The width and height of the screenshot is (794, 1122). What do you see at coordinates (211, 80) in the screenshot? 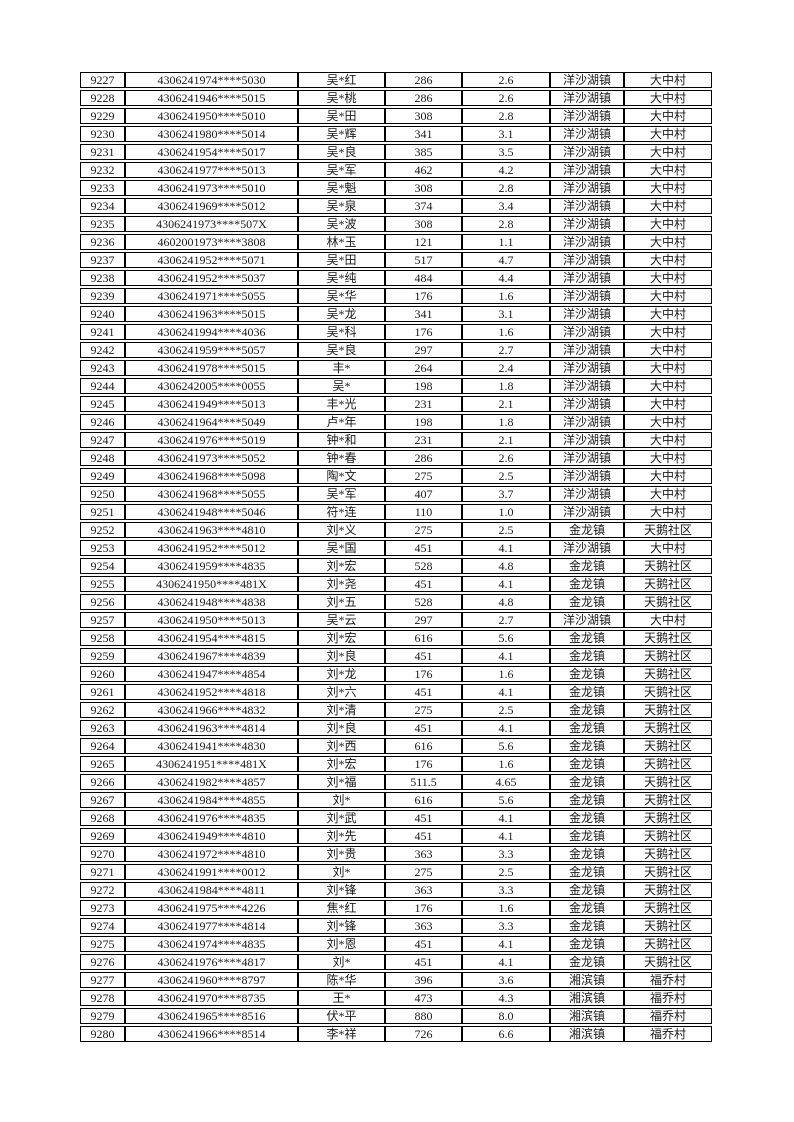
I see `cell-id-number: 4306241974****5030` at bounding box center [211, 80].